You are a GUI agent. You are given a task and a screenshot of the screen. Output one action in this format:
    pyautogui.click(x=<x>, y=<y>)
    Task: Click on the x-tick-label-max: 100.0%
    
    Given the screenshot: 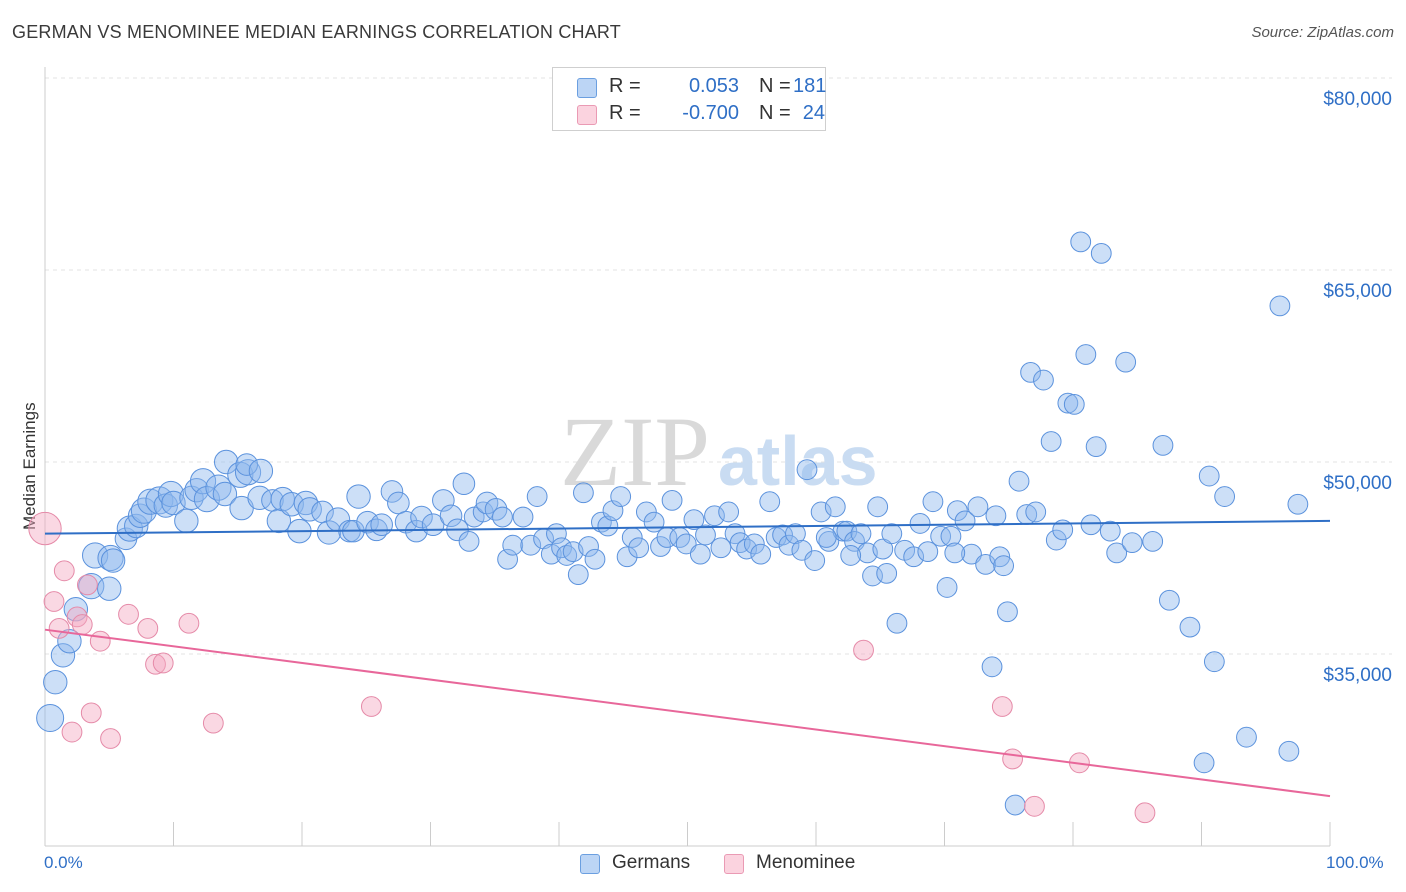 What is the action you would take?
    pyautogui.click(x=1355, y=862)
    